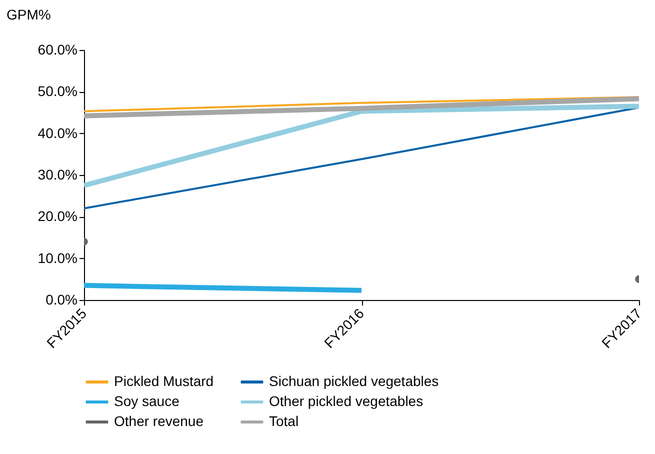 This screenshot has height=454, width=655. Describe the element at coordinates (58, 132) in the screenshot. I see `y-tick-label: 40.0%` at that location.